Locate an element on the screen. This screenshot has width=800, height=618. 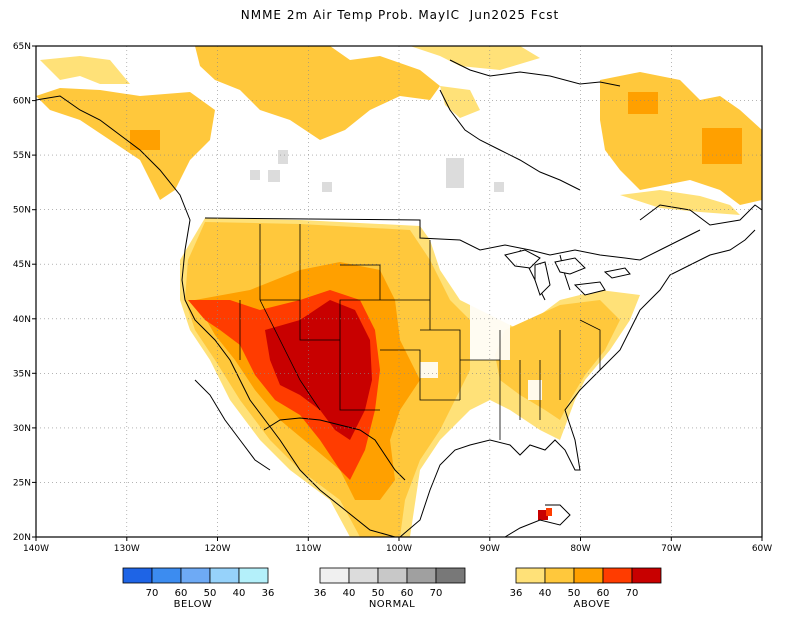
lat-tick-label: 50N is located at coordinates (22, 211).